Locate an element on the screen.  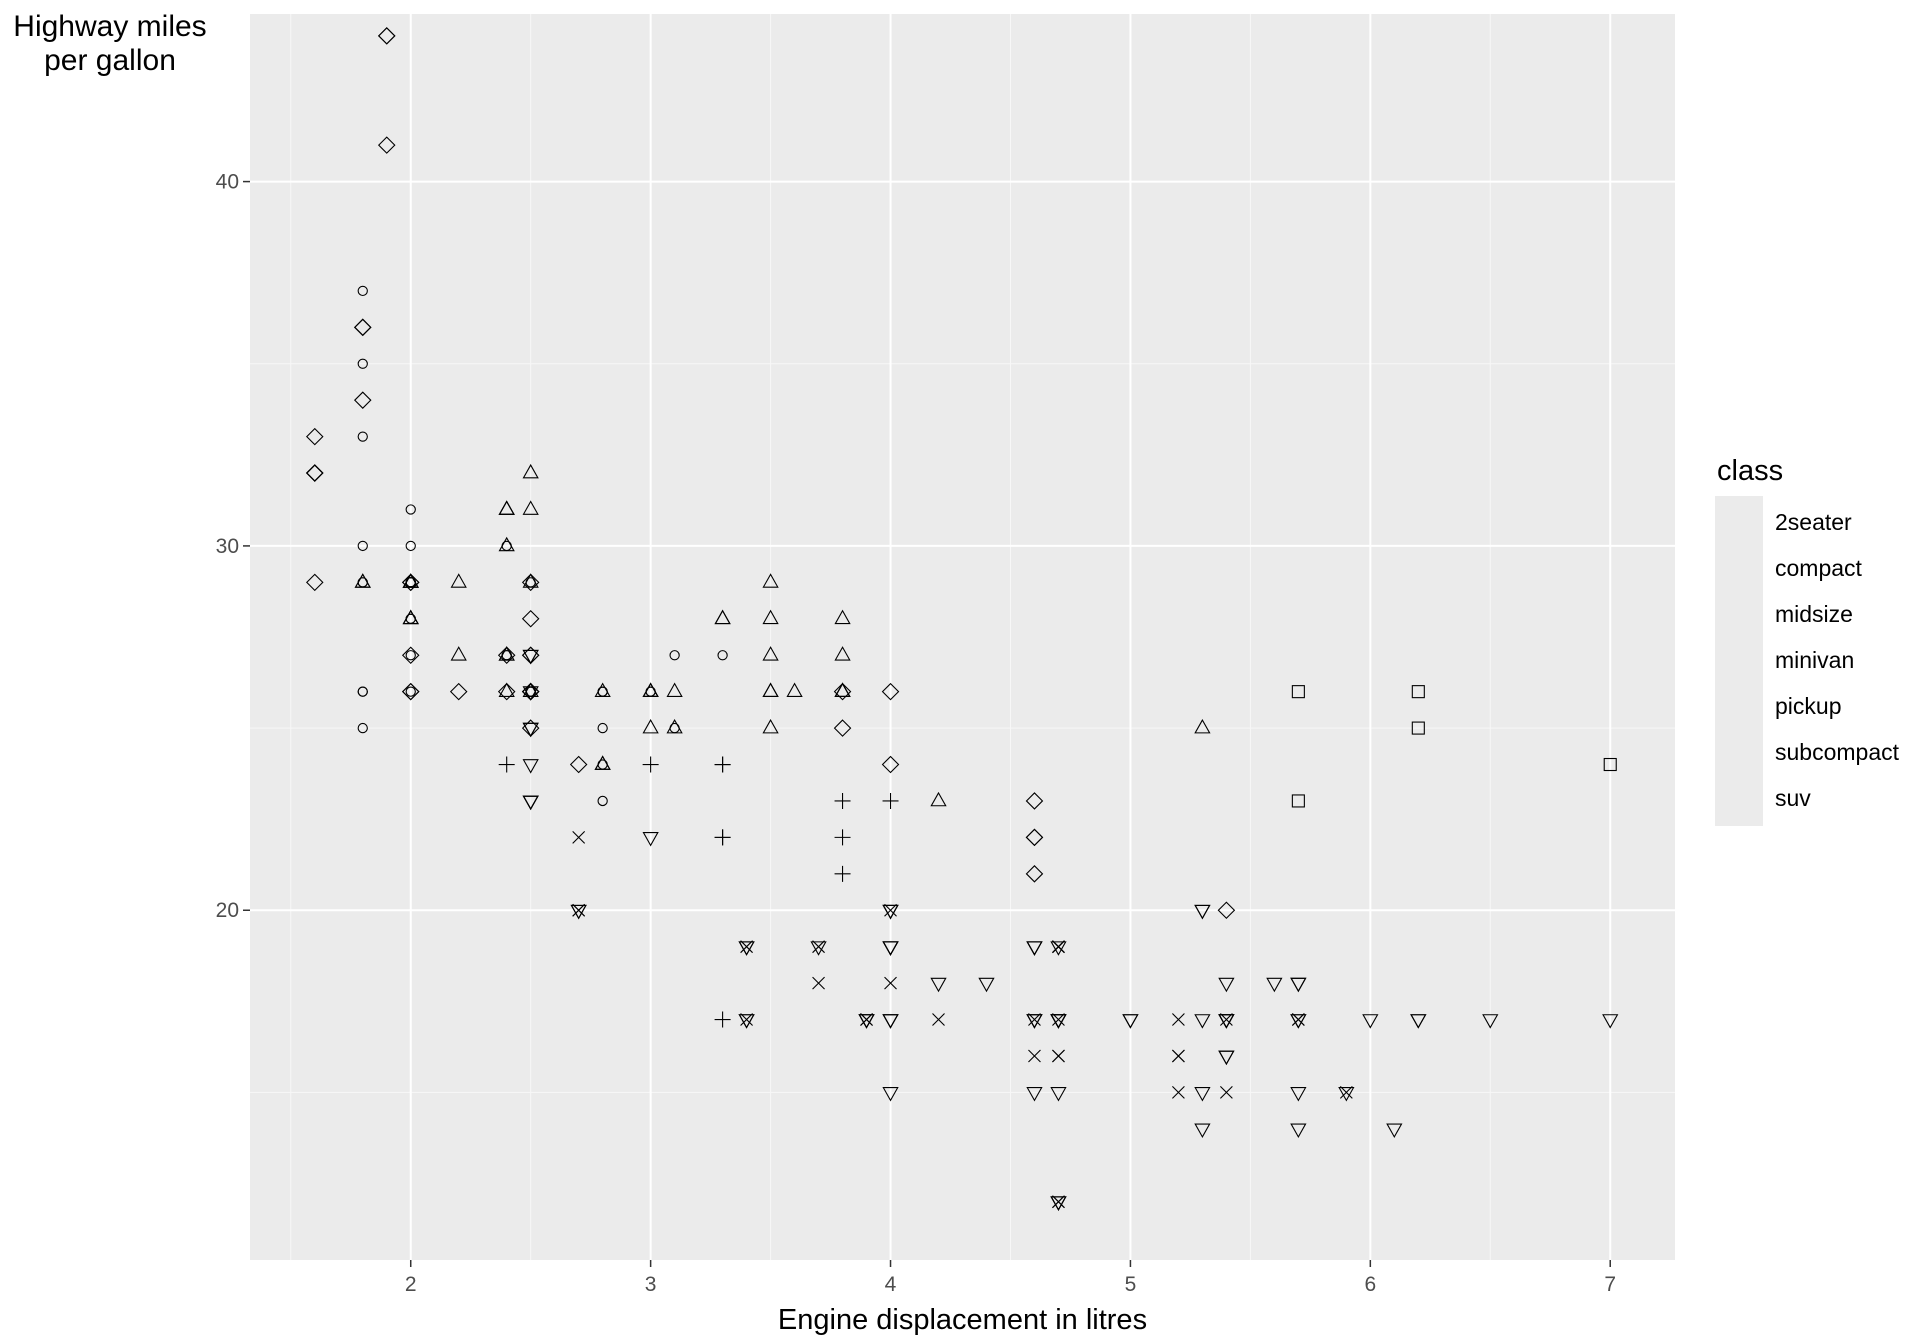
legend-label-minivan: minivan is located at coordinates (1815, 660).